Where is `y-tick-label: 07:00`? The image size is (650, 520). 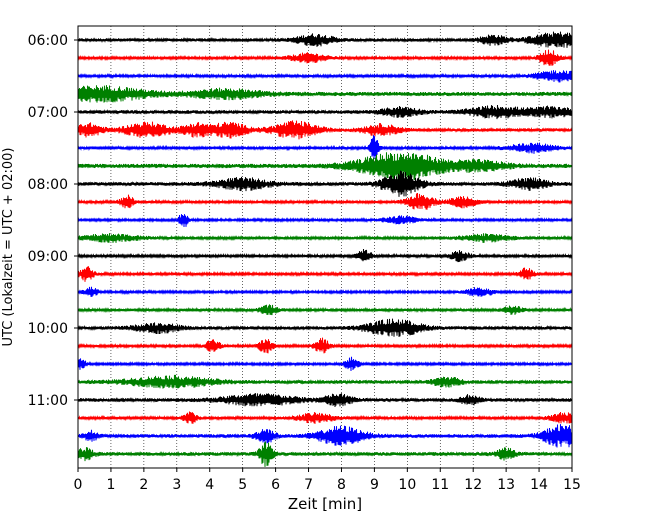
y-tick-label: 07:00 is located at coordinates (48, 113).